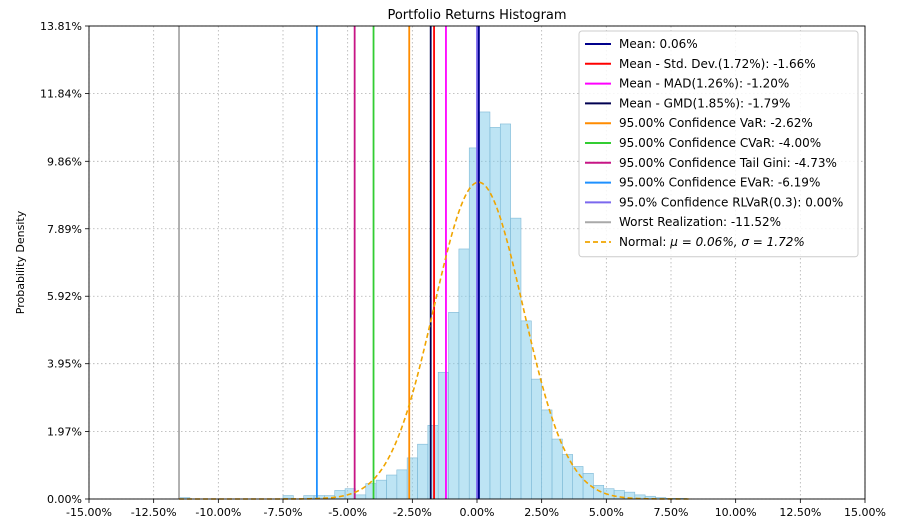 This screenshot has height=532, width=907. Describe the element at coordinates (704, 103) in the screenshot. I see `legend-entry: Mean - GMD(1.85%): -1.79%` at that location.